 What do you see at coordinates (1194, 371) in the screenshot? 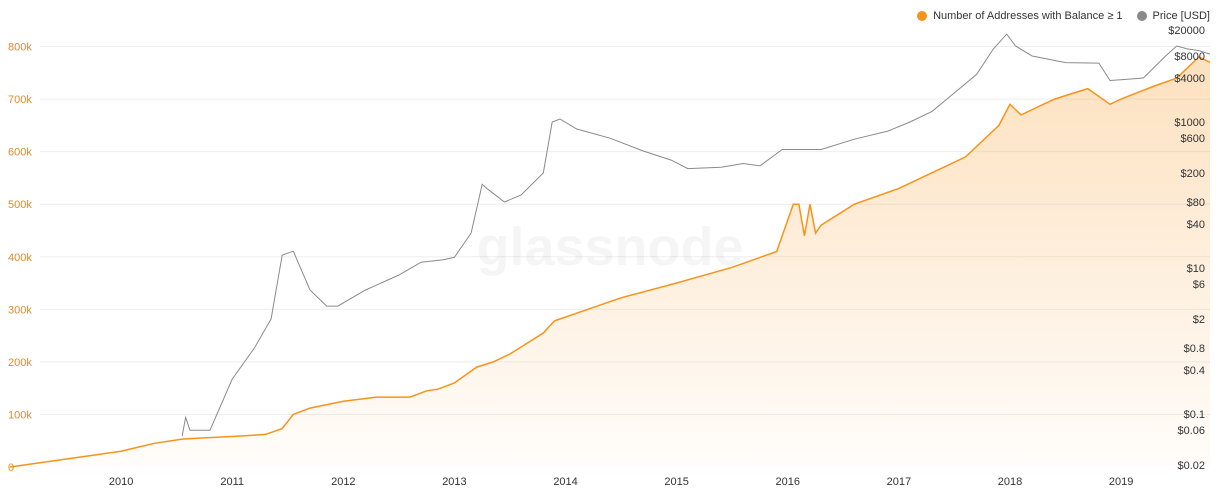
I see `right-tick-label: $0.4` at bounding box center [1194, 371].